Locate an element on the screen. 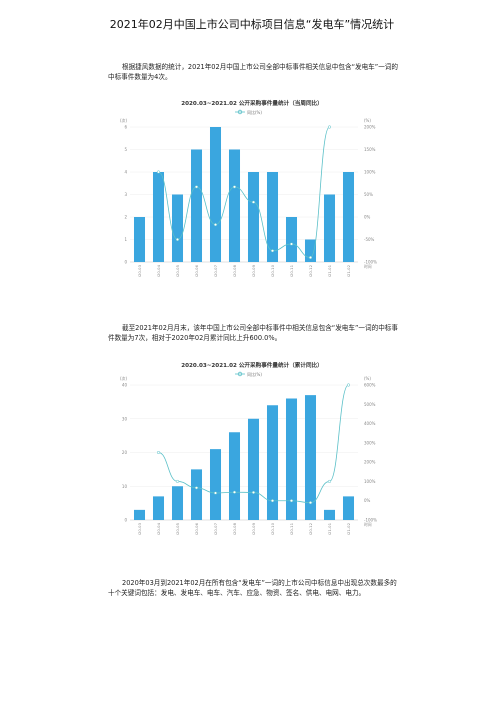 This screenshot has width=504, height=713. y-tick-label: 30 is located at coordinates (125, 418).